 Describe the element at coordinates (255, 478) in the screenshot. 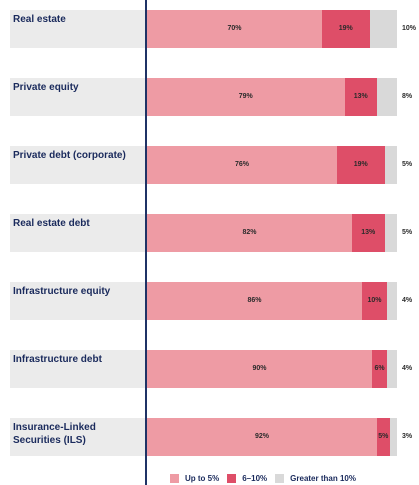

I see `legend-label-6-10: 6–10%` at that location.